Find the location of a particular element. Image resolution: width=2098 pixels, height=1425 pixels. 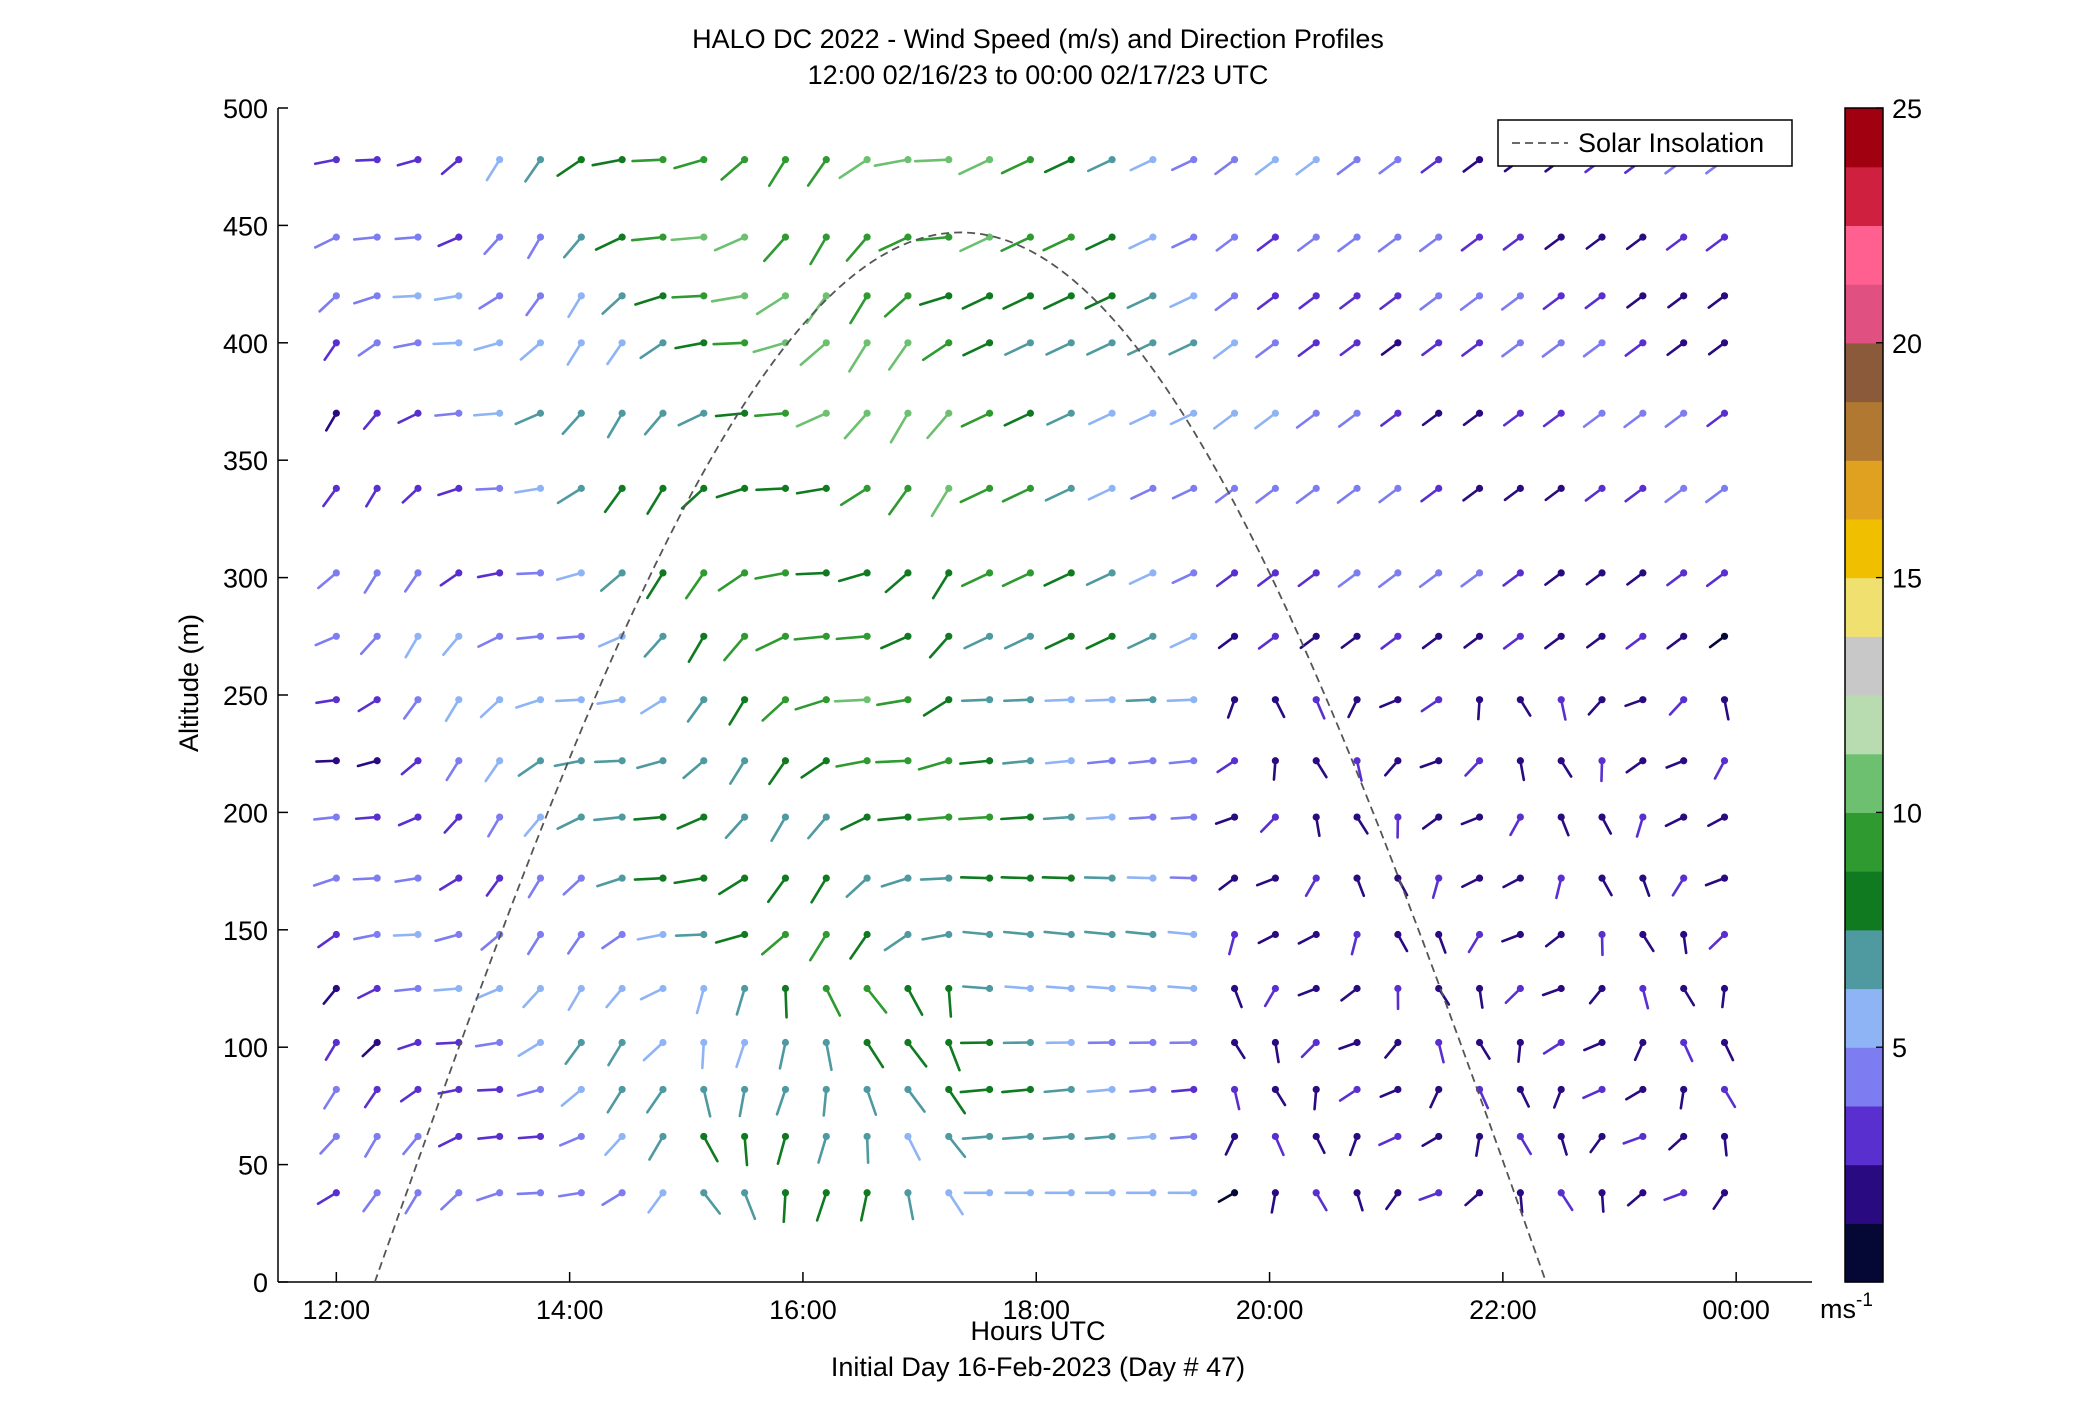

colorbar-tick-label: 10 is located at coordinates (1907, 813).